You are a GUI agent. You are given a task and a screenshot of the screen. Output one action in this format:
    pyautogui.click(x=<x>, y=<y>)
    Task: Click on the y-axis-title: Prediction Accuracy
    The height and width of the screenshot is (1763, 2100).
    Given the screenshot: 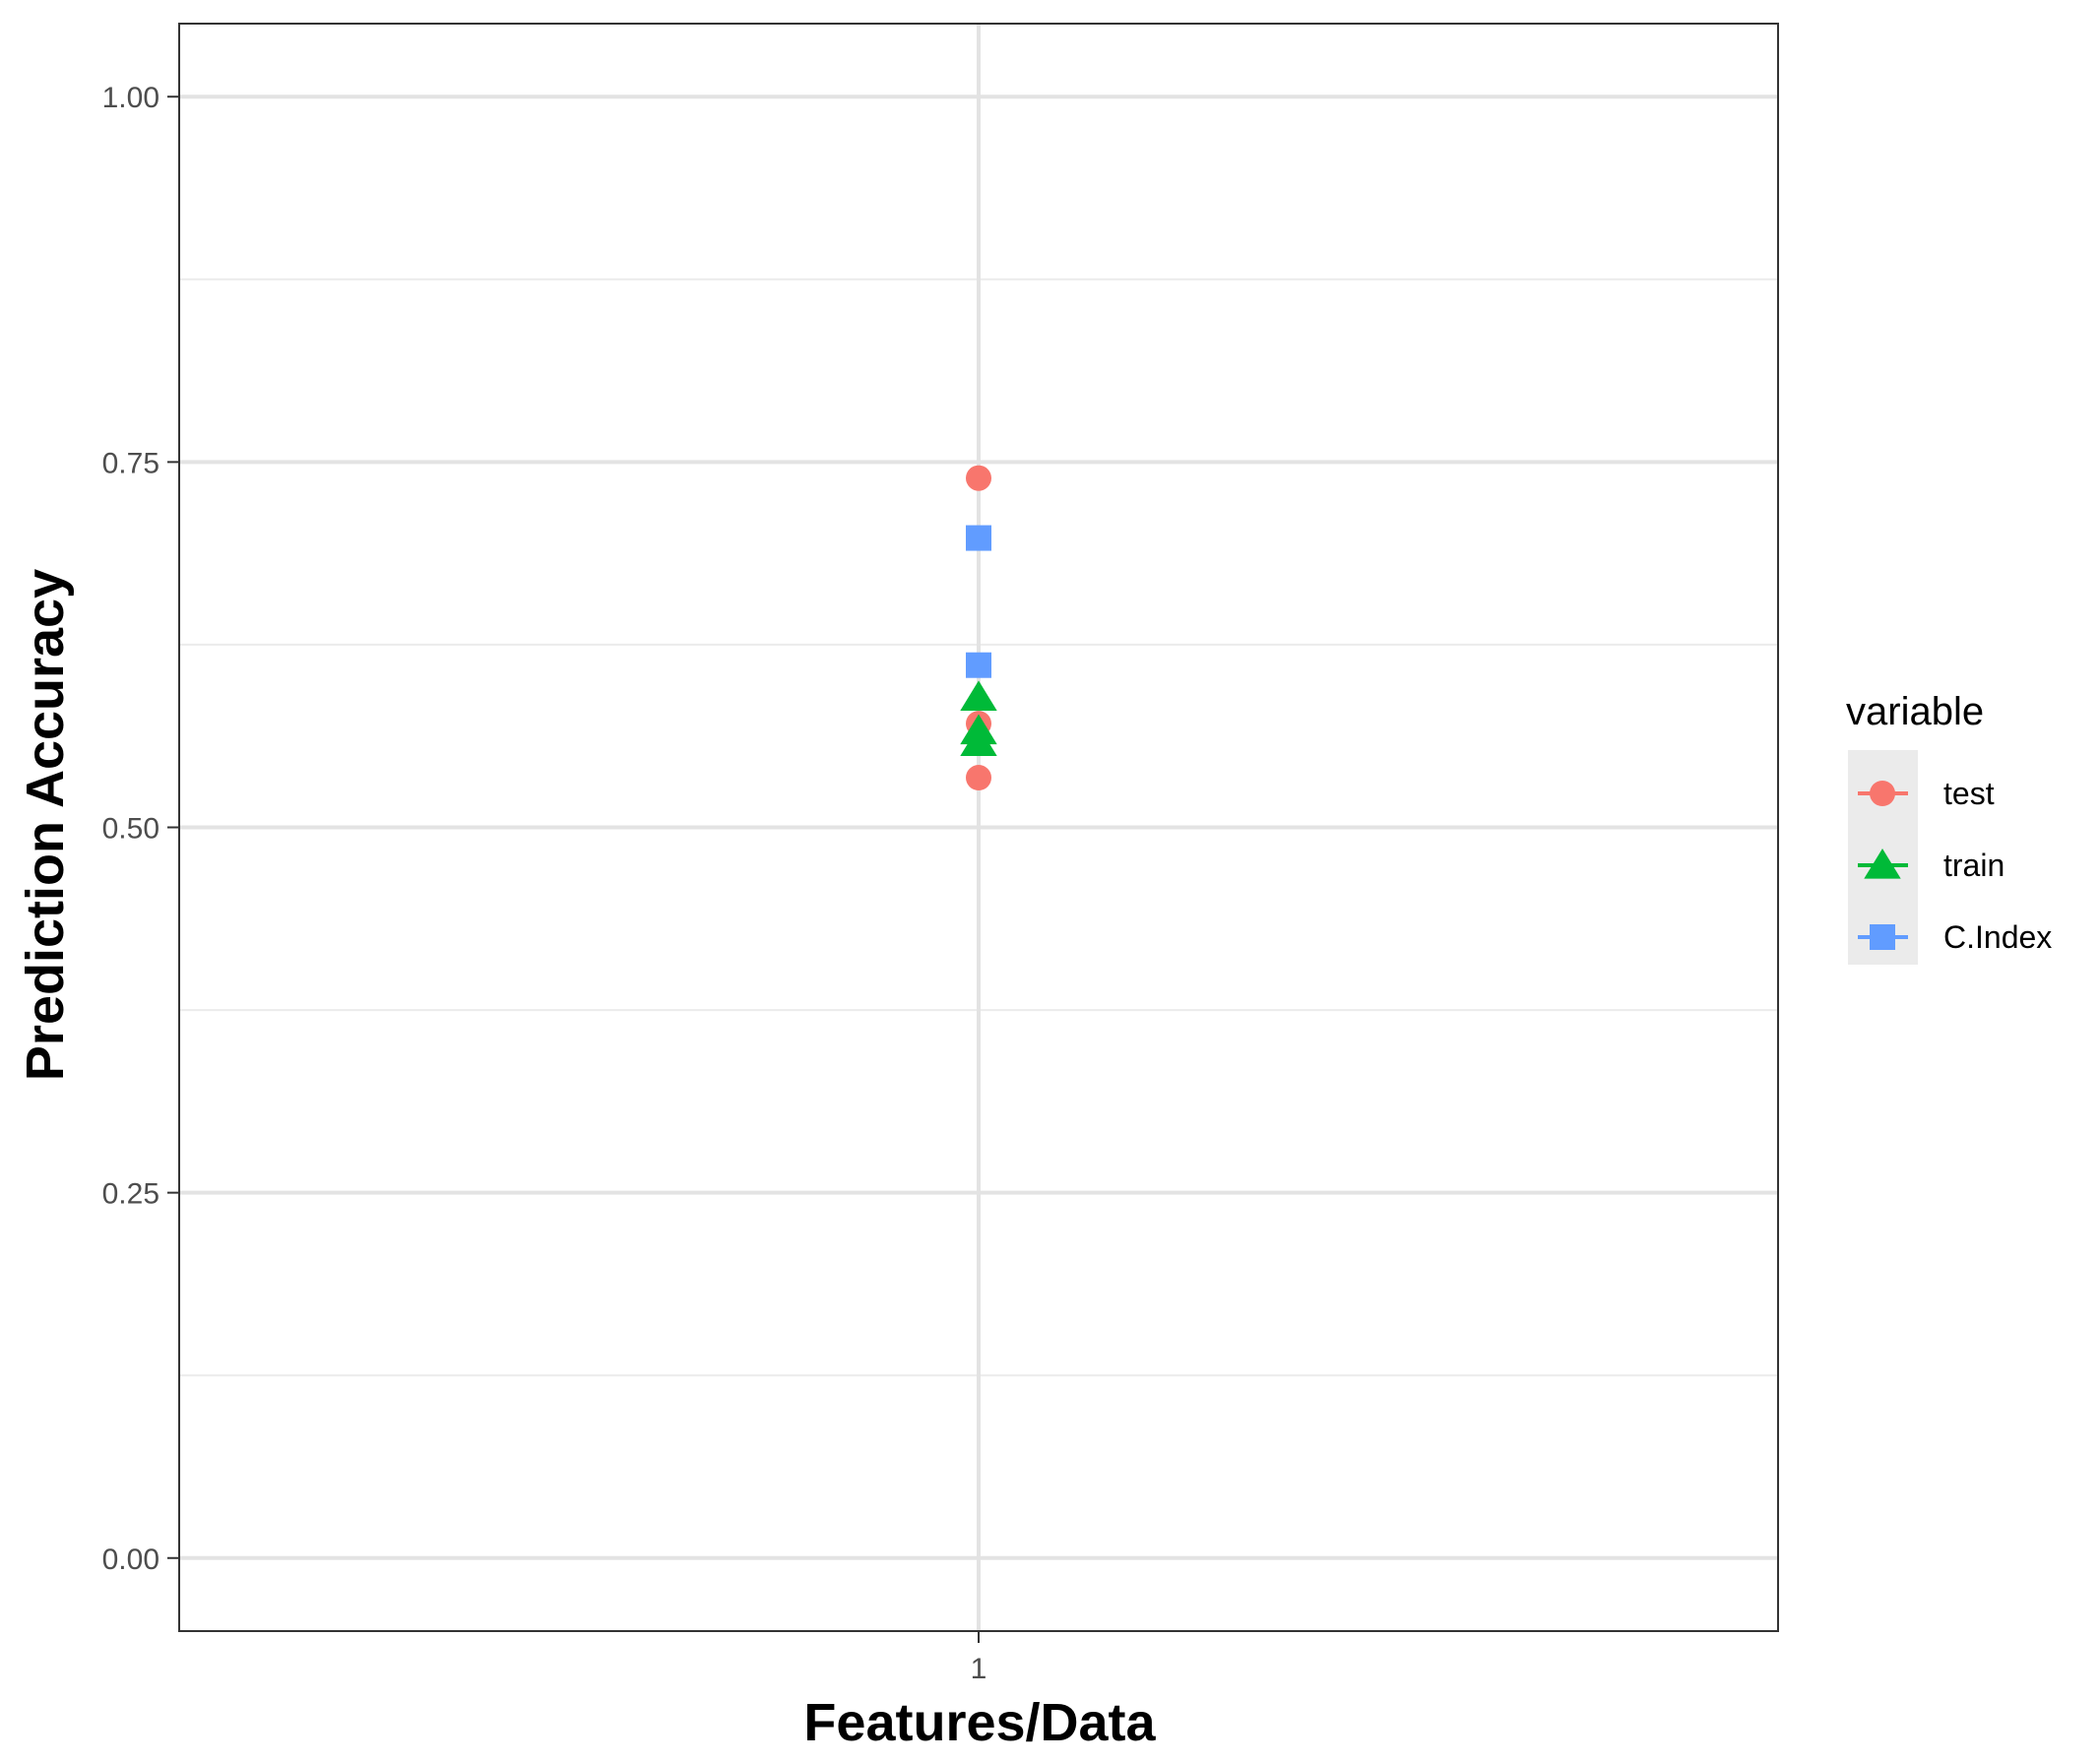 What is the action you would take?
    pyautogui.click(x=46, y=825)
    